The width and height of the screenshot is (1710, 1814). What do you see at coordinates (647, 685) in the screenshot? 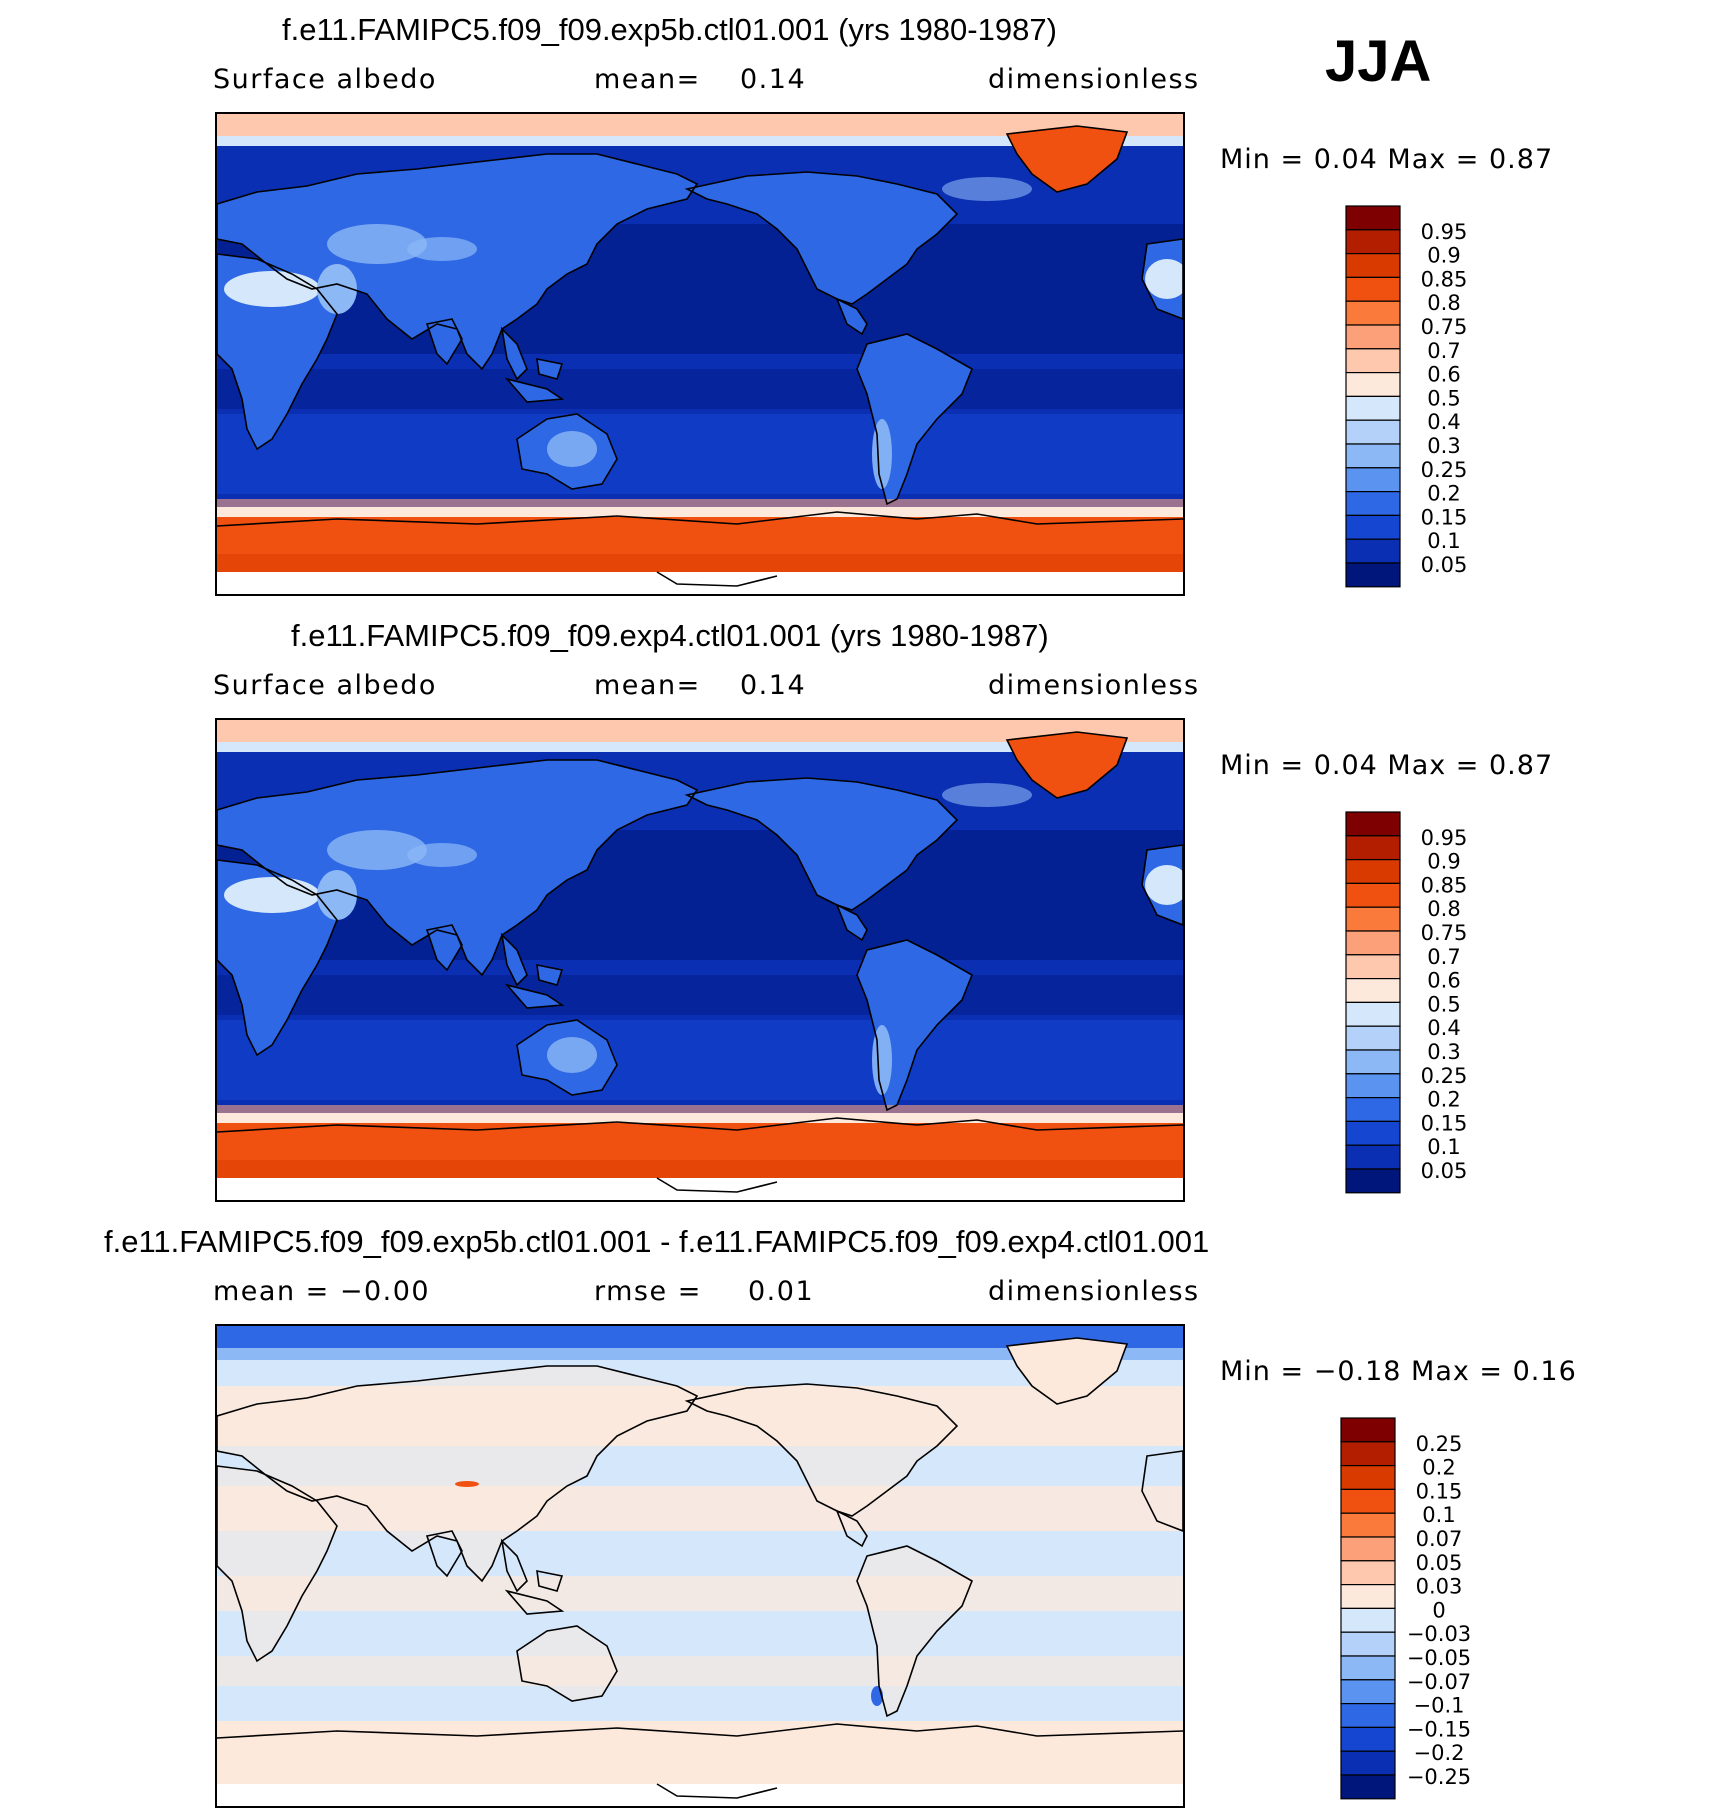
I see `panel2-mean-label: mean=` at bounding box center [647, 685].